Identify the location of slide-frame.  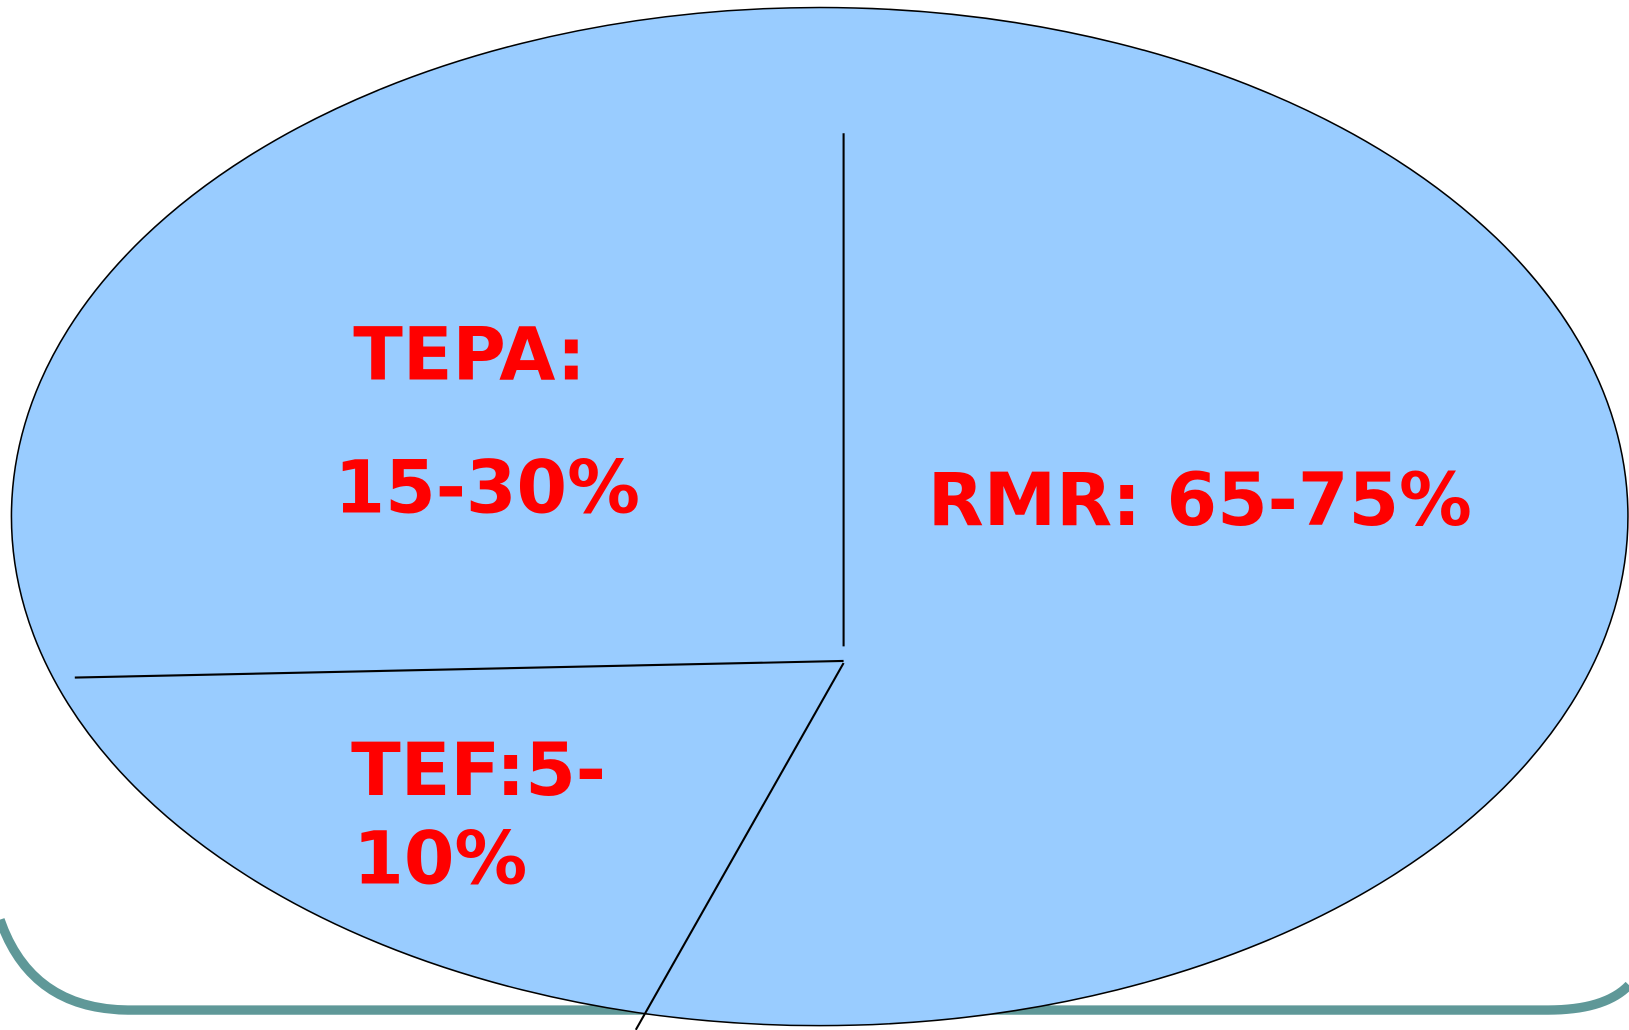
(814, 966).